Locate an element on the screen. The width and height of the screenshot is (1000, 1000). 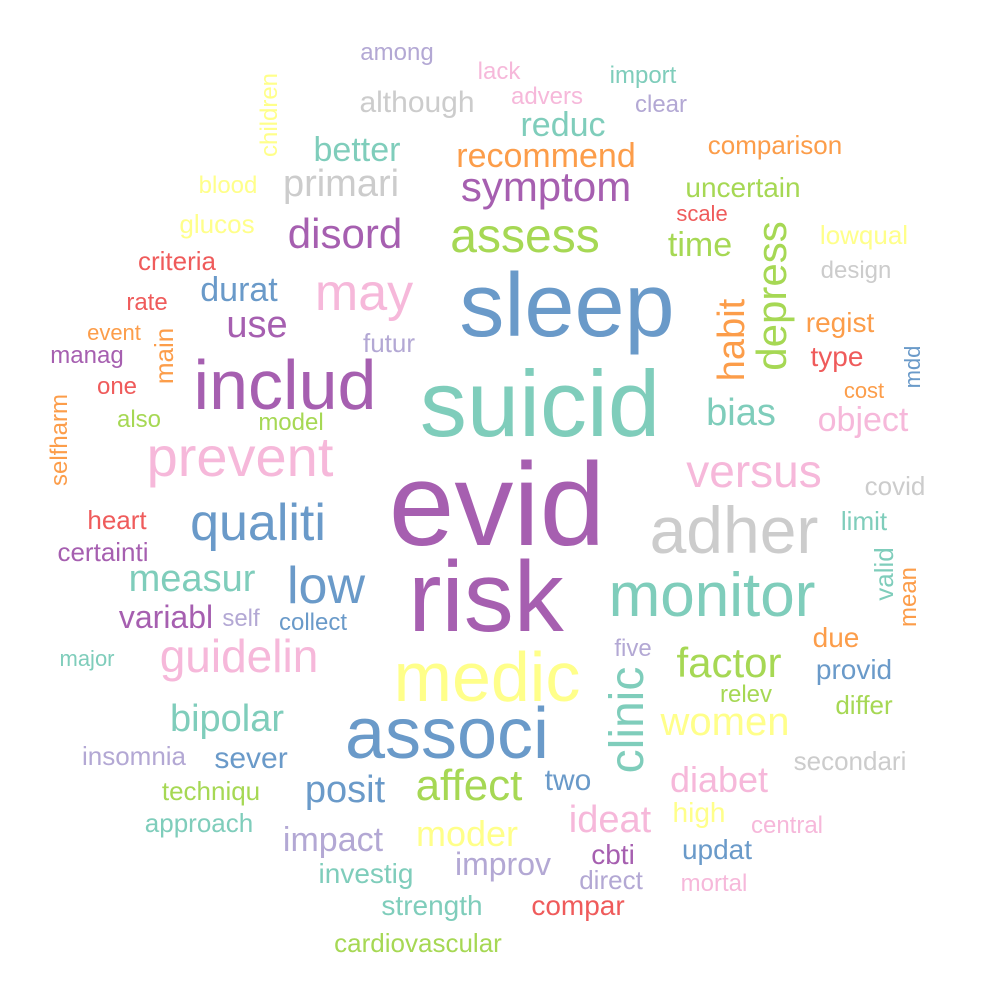
word-factor: factor is located at coordinates (729, 662).